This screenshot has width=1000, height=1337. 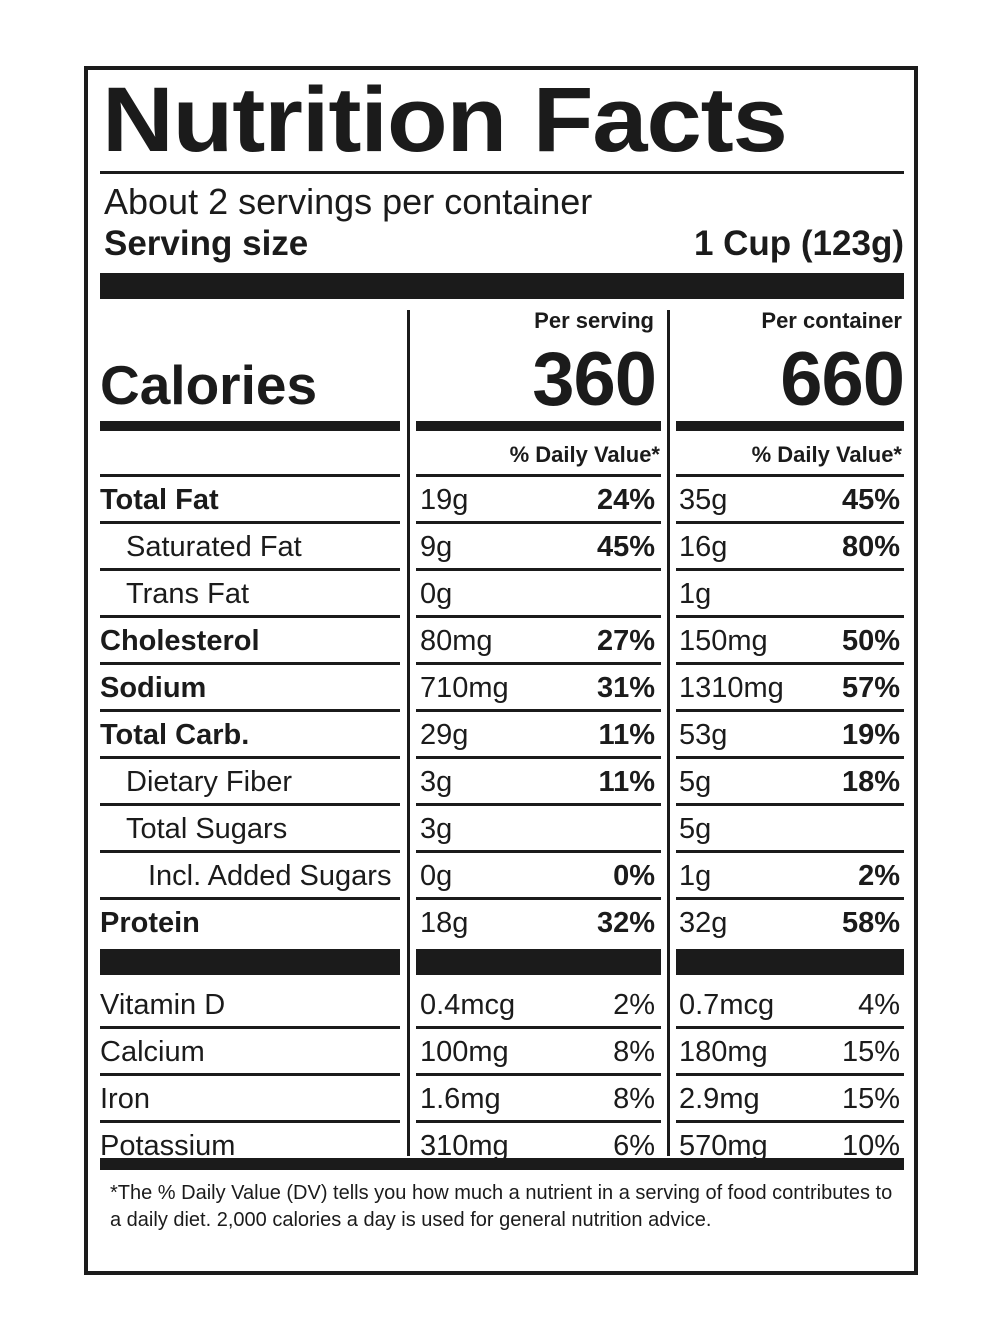 What do you see at coordinates (870, 1146) in the screenshot?
I see `container-daily-value: 10%` at bounding box center [870, 1146].